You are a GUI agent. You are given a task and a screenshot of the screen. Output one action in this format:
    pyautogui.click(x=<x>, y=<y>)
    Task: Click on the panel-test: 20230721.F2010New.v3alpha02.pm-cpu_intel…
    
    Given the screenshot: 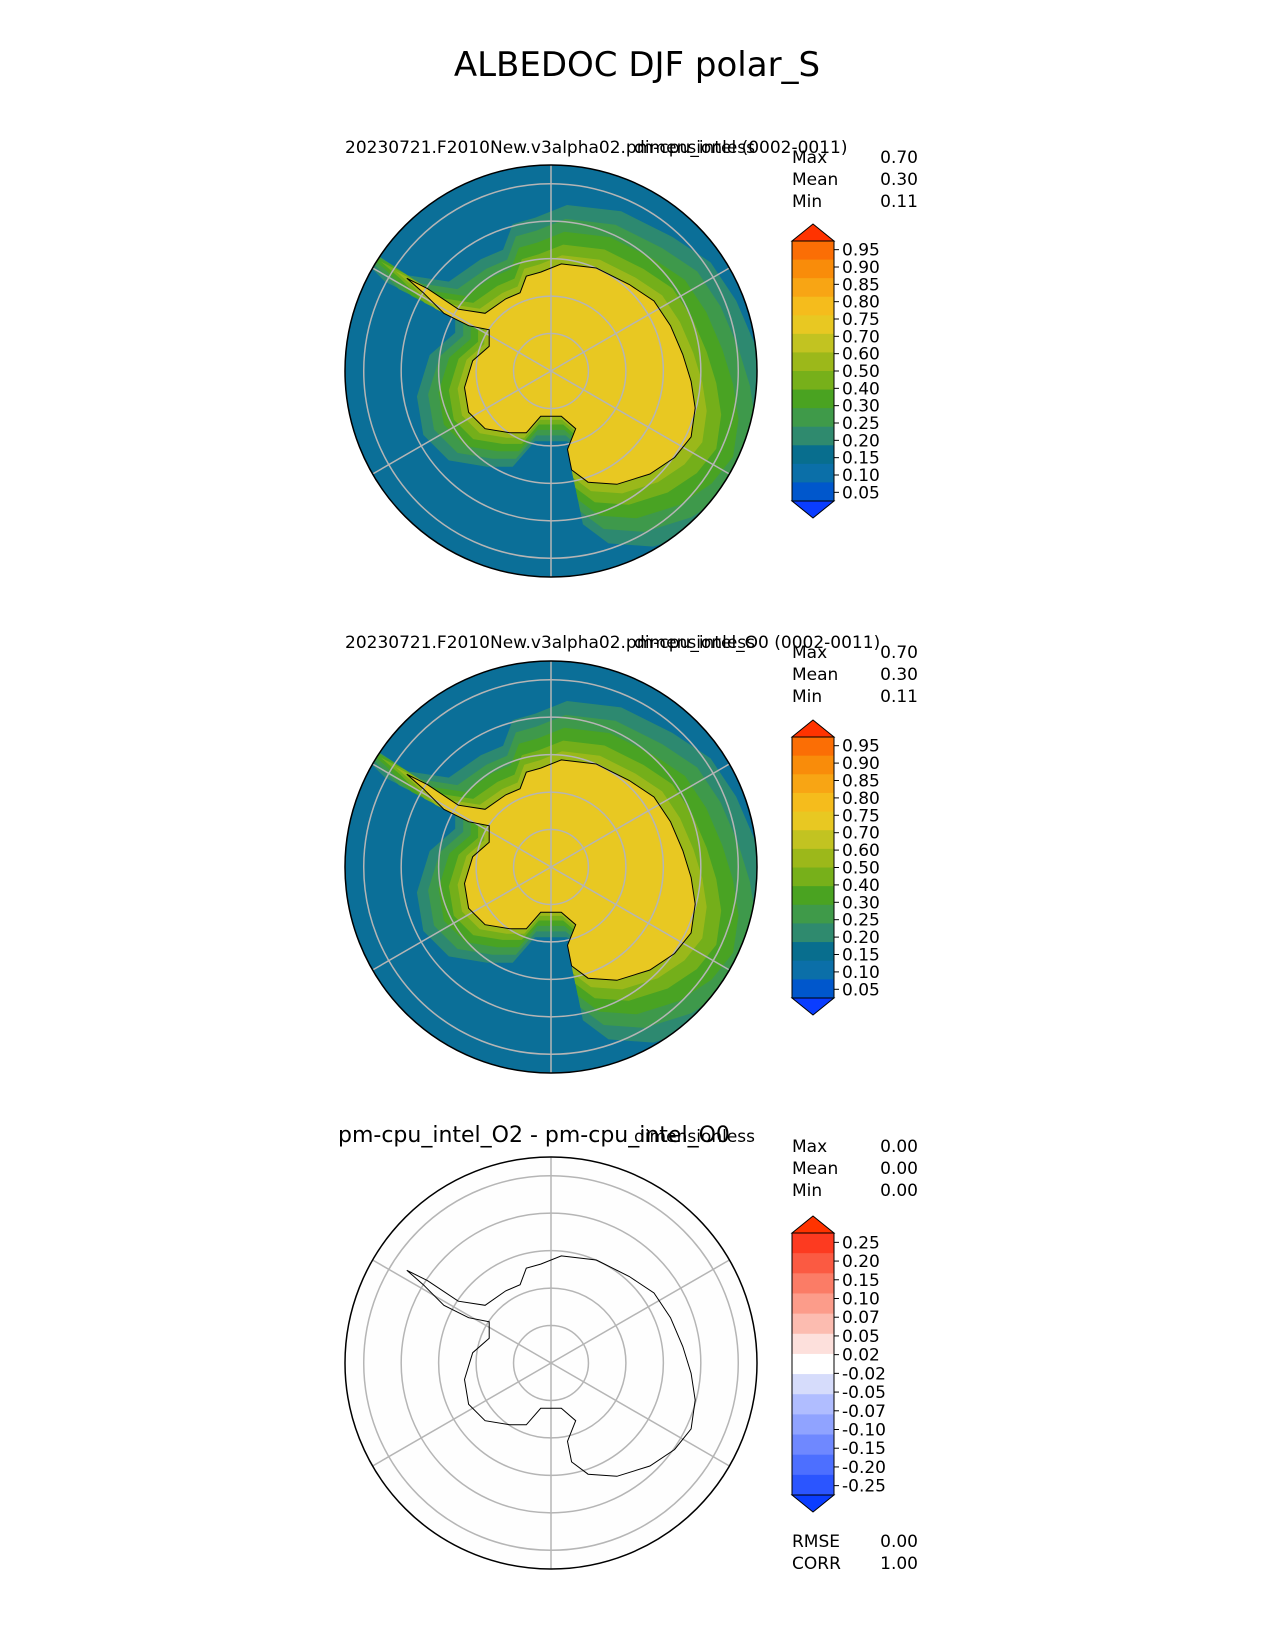 What is the action you would take?
    pyautogui.click(x=631, y=358)
    